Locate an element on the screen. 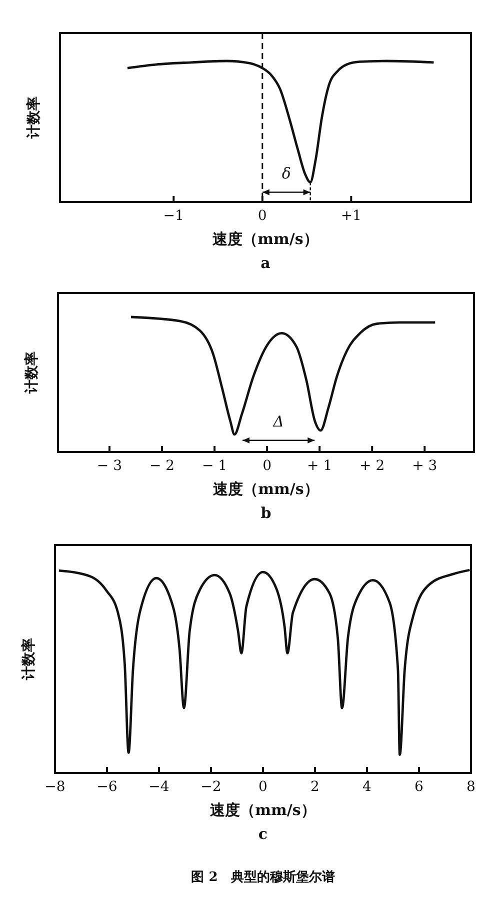 The image size is (503, 904). x-tick-label: −6 is located at coordinates (107, 787).